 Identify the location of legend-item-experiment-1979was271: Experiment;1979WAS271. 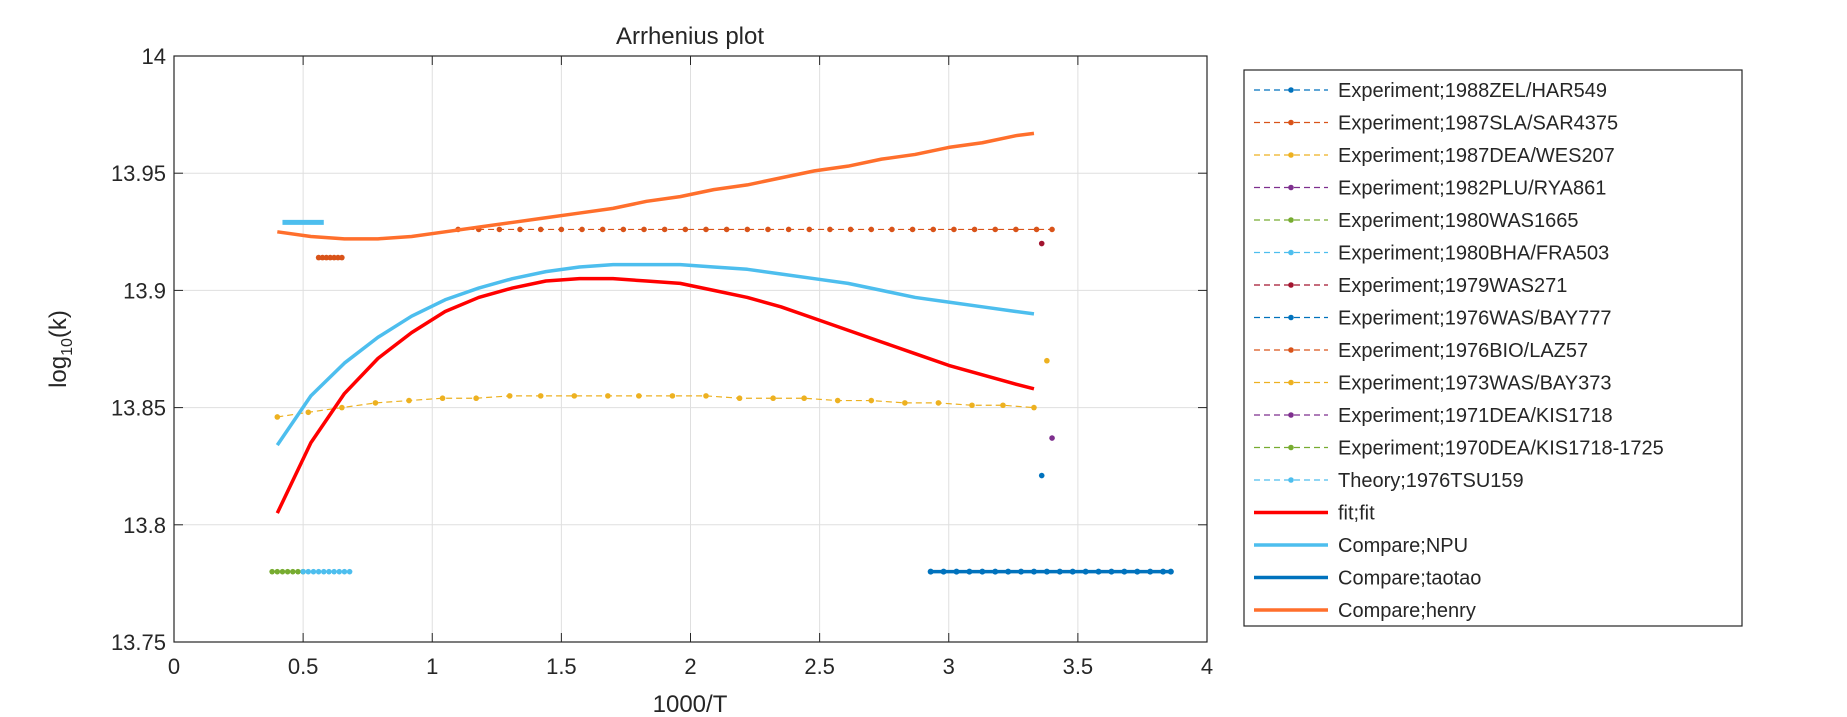
(1410, 286).